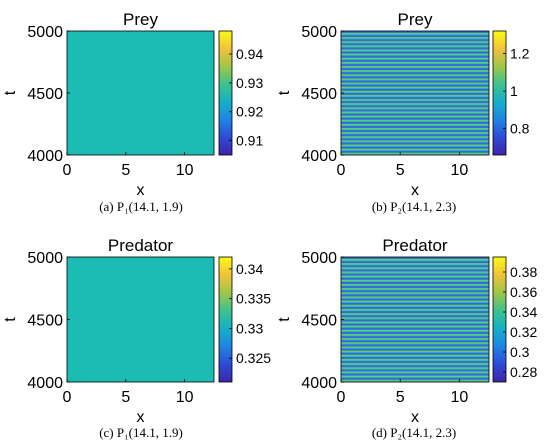 The image size is (546, 448). I want to click on colorbar-tick-label: 0.91, so click(249, 141).